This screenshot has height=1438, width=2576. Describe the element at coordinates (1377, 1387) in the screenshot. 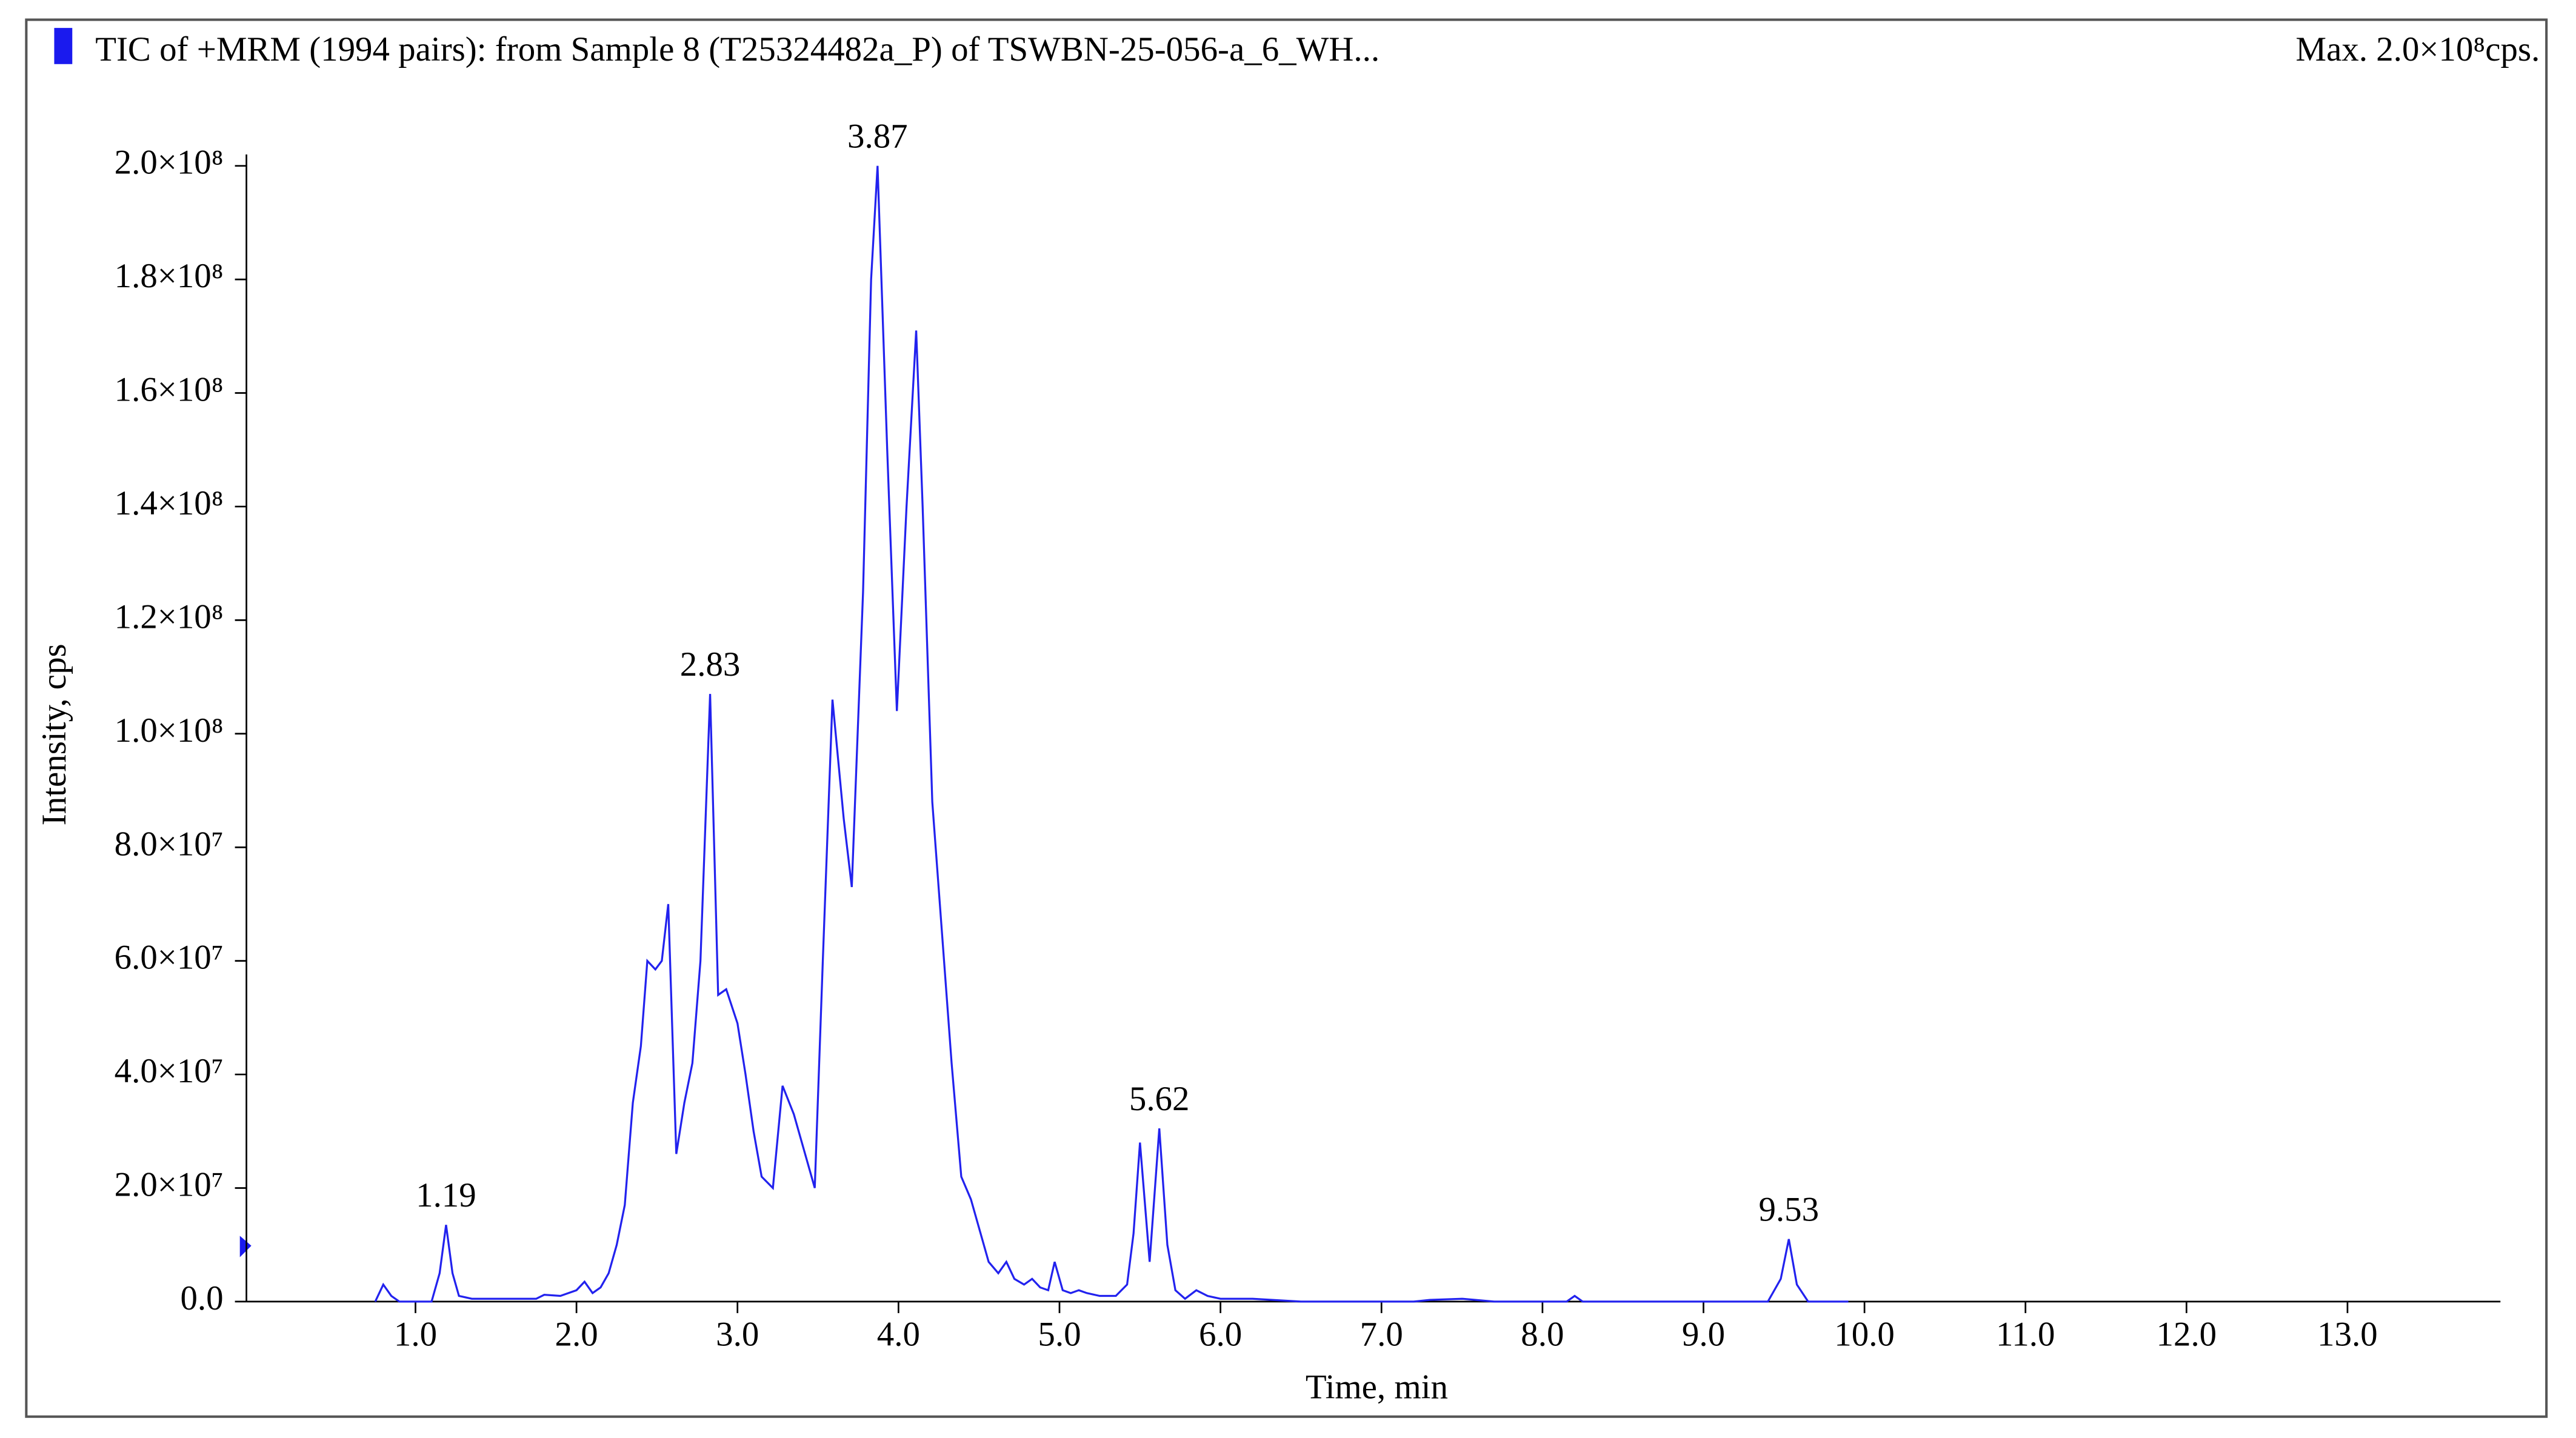

I see `x-axis-label: Time, min` at that location.